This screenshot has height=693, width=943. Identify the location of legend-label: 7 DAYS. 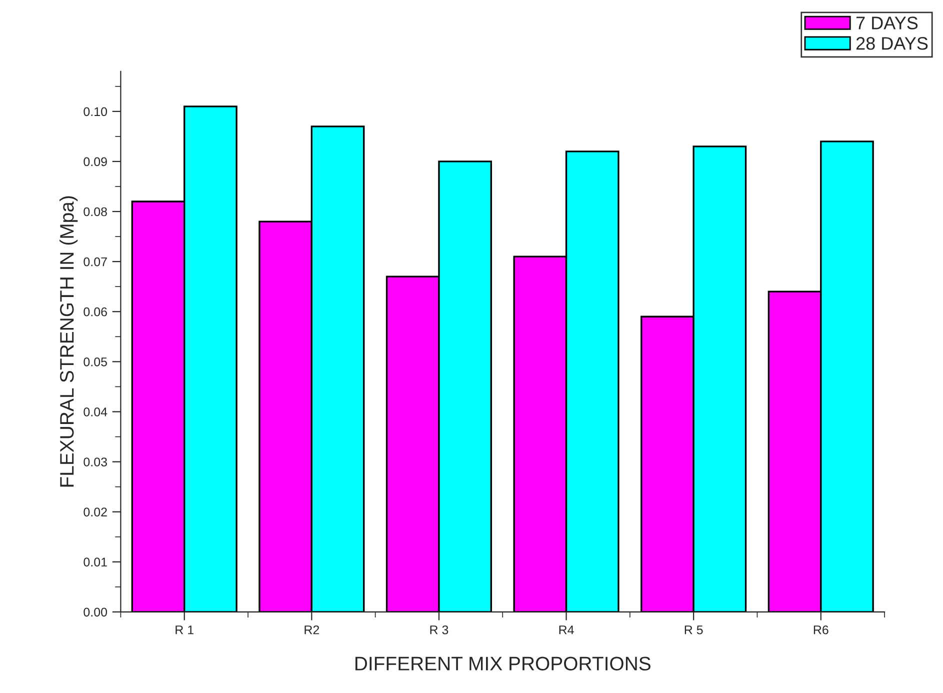
(887, 23).